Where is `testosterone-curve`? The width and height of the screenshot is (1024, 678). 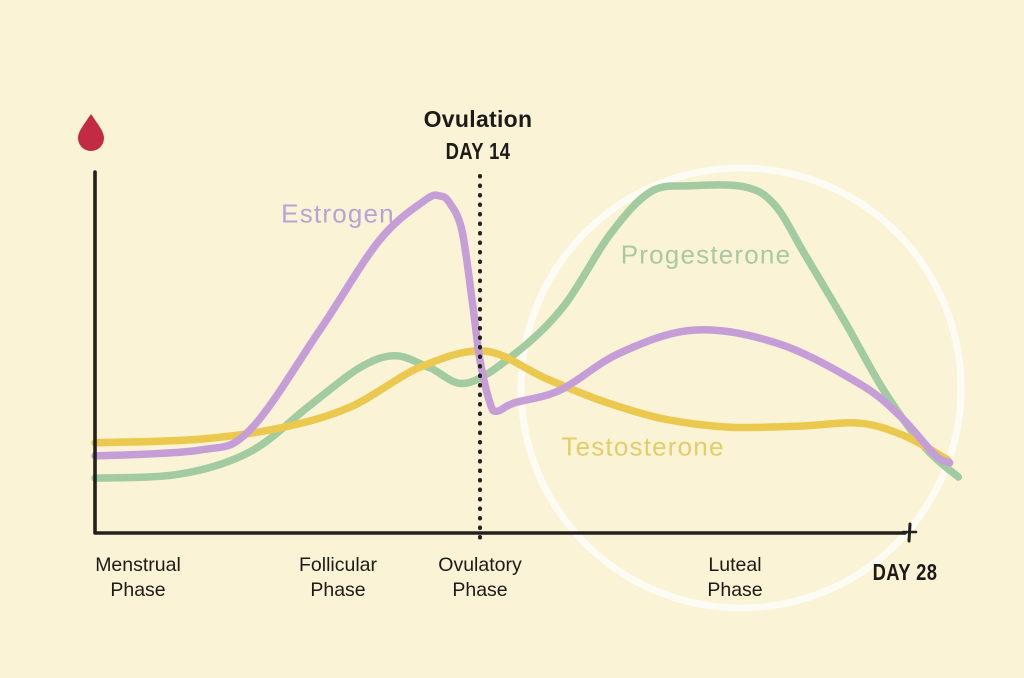 testosterone-curve is located at coordinates (521, 405).